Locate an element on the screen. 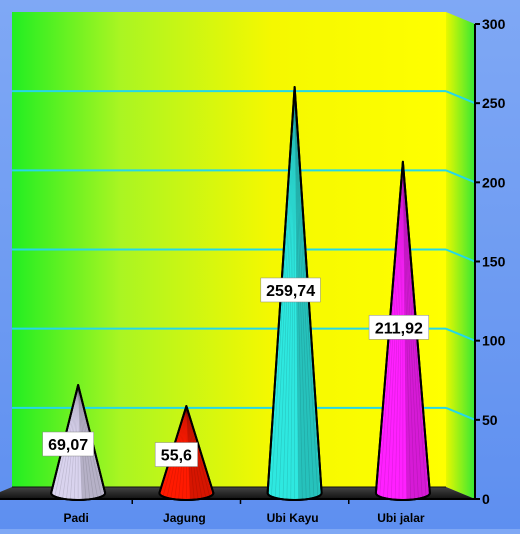 This screenshot has height=534, width=520. data-label-text: 211,92 is located at coordinates (399, 328).